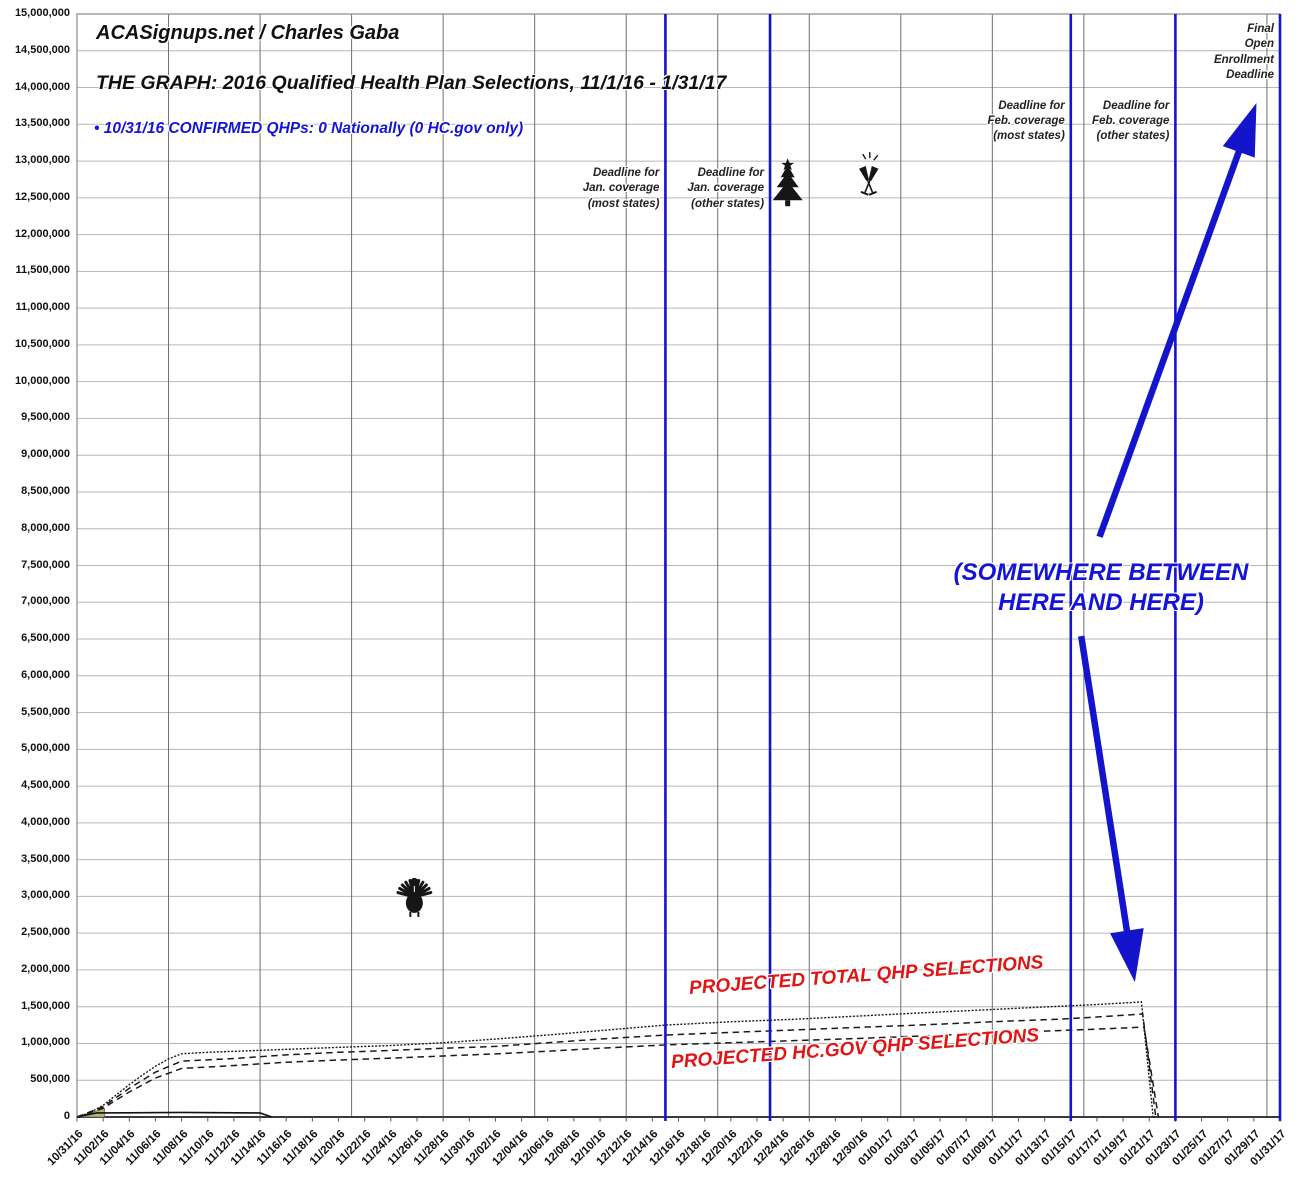 The image size is (1300, 1184). Describe the element at coordinates (248, 33) in the screenshot. I see `brand-text: ACASignups.net / Charles Gaba` at that location.